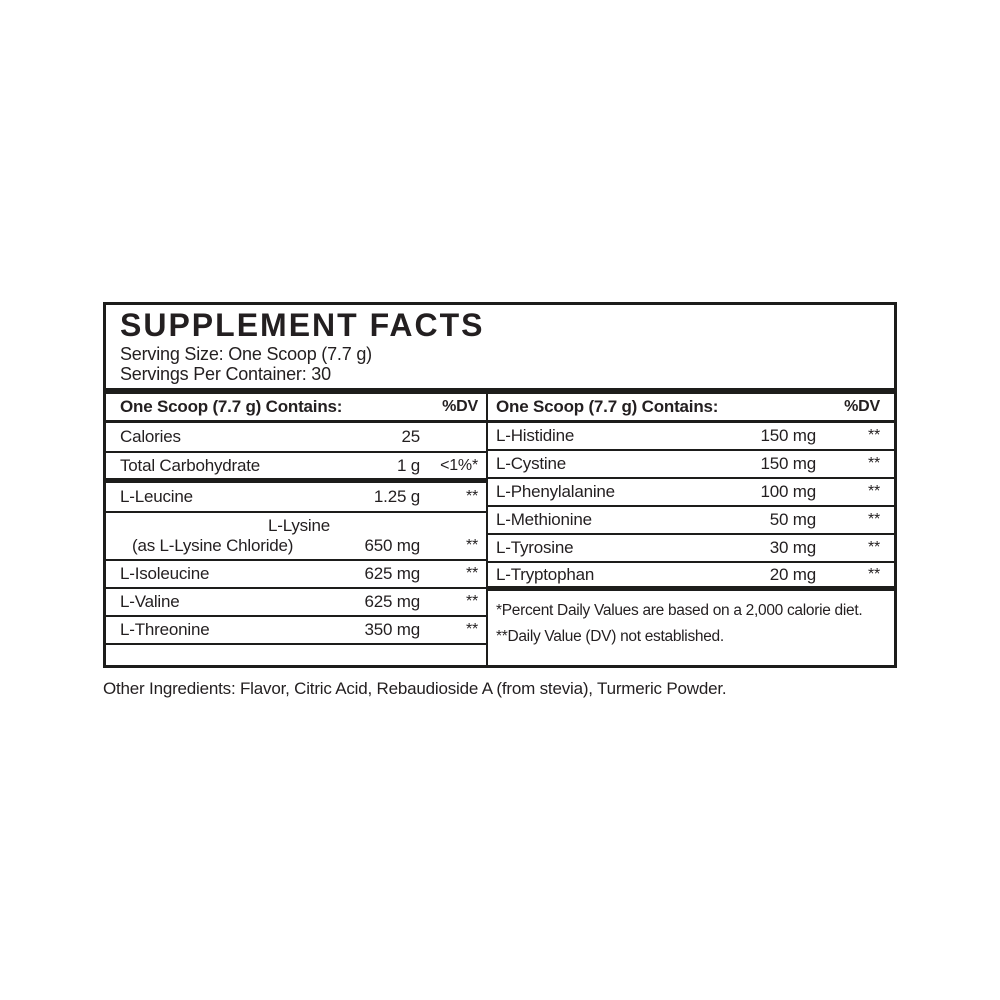 This screenshot has width=1000, height=1000. Describe the element at coordinates (535, 435) in the screenshot. I see `nutrient-name: L-Histidine` at that location.